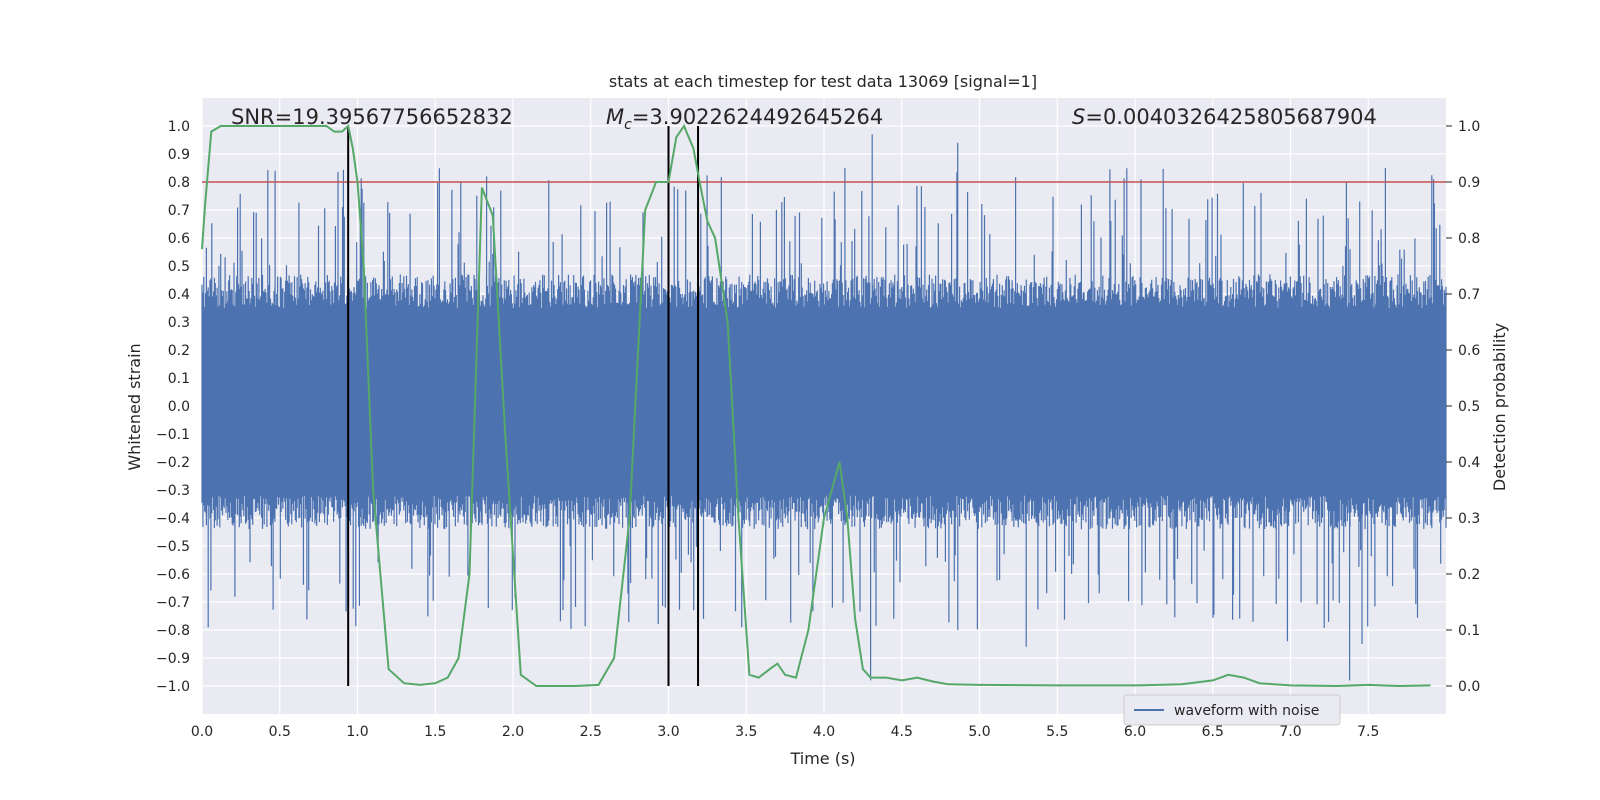  What do you see at coordinates (173, 659) in the screenshot?
I see `left-tick-label: −0.9` at bounding box center [173, 659].